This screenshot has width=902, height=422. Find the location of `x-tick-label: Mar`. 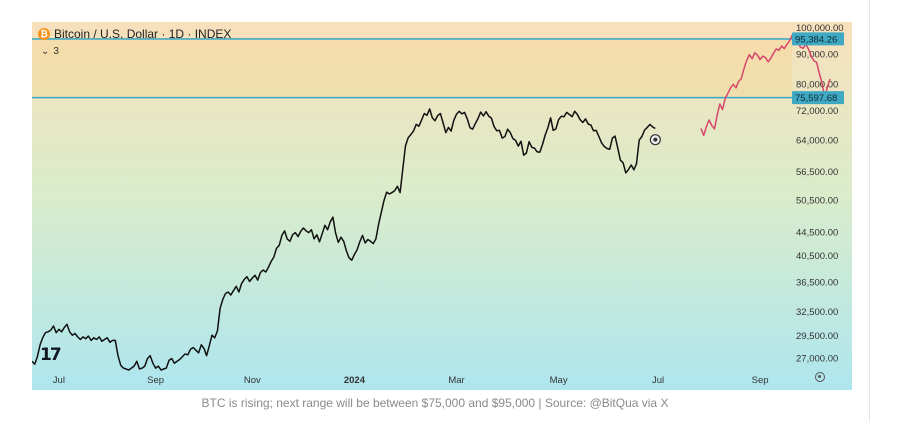

x-tick-label: Mar is located at coordinates (456, 380).